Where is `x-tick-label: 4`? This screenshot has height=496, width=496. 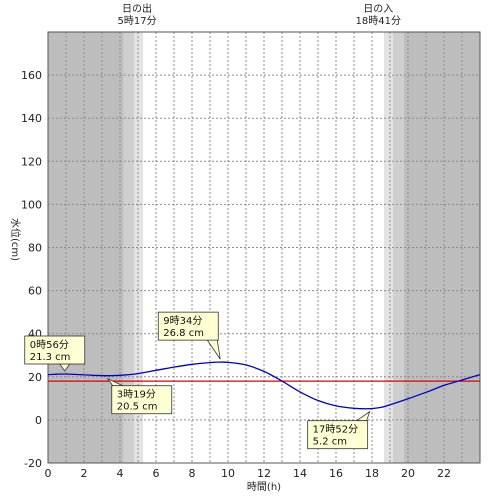
x-tick-label: 4 is located at coordinates (120, 473).